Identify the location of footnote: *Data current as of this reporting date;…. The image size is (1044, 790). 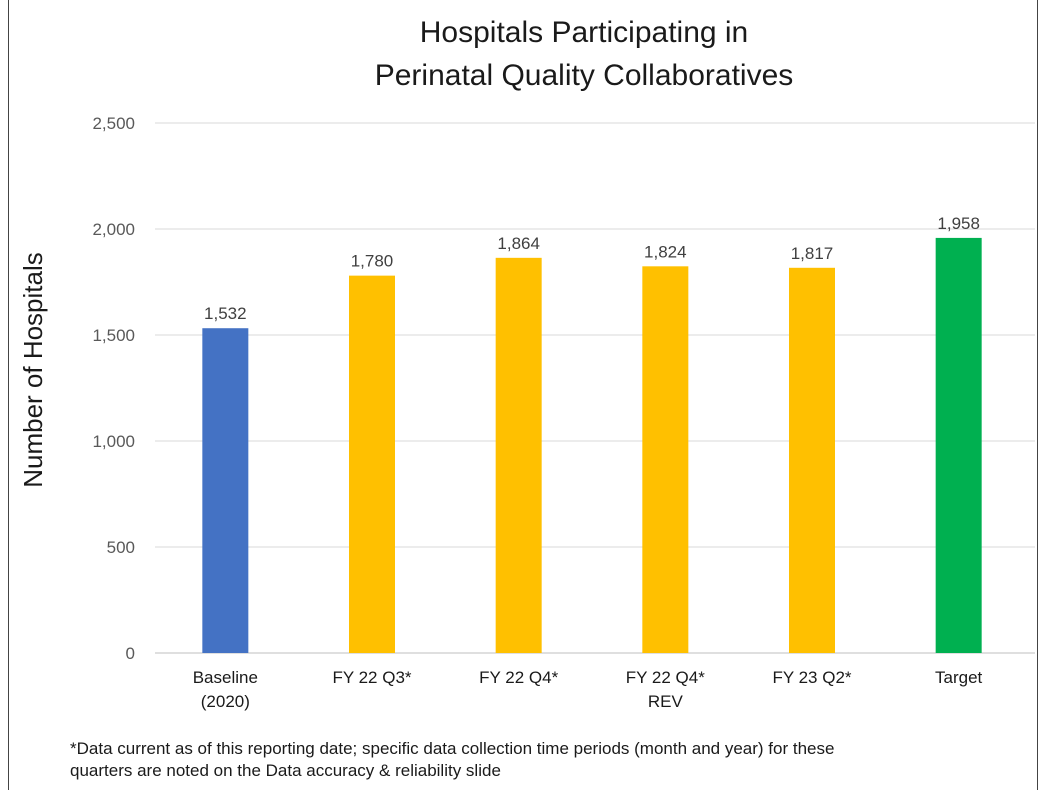
(555, 760).